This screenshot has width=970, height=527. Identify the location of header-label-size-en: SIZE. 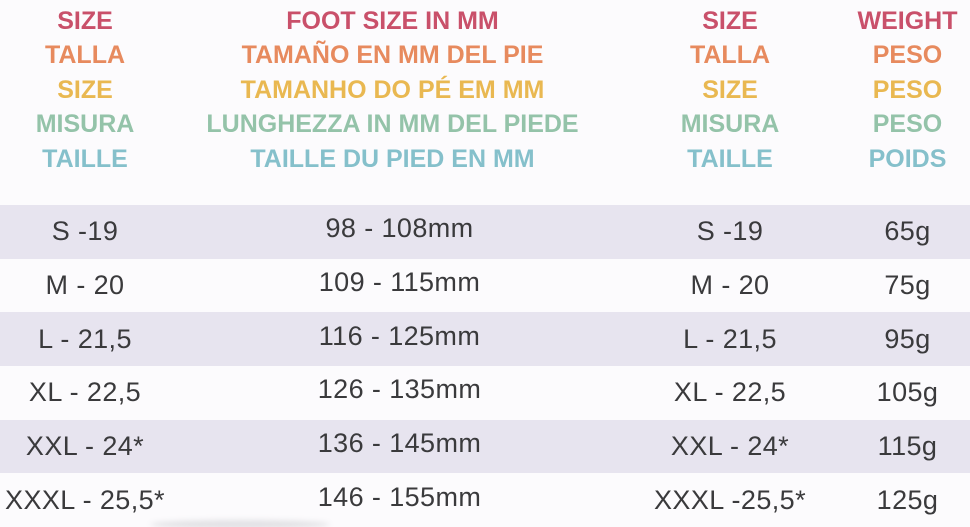
(85, 21).